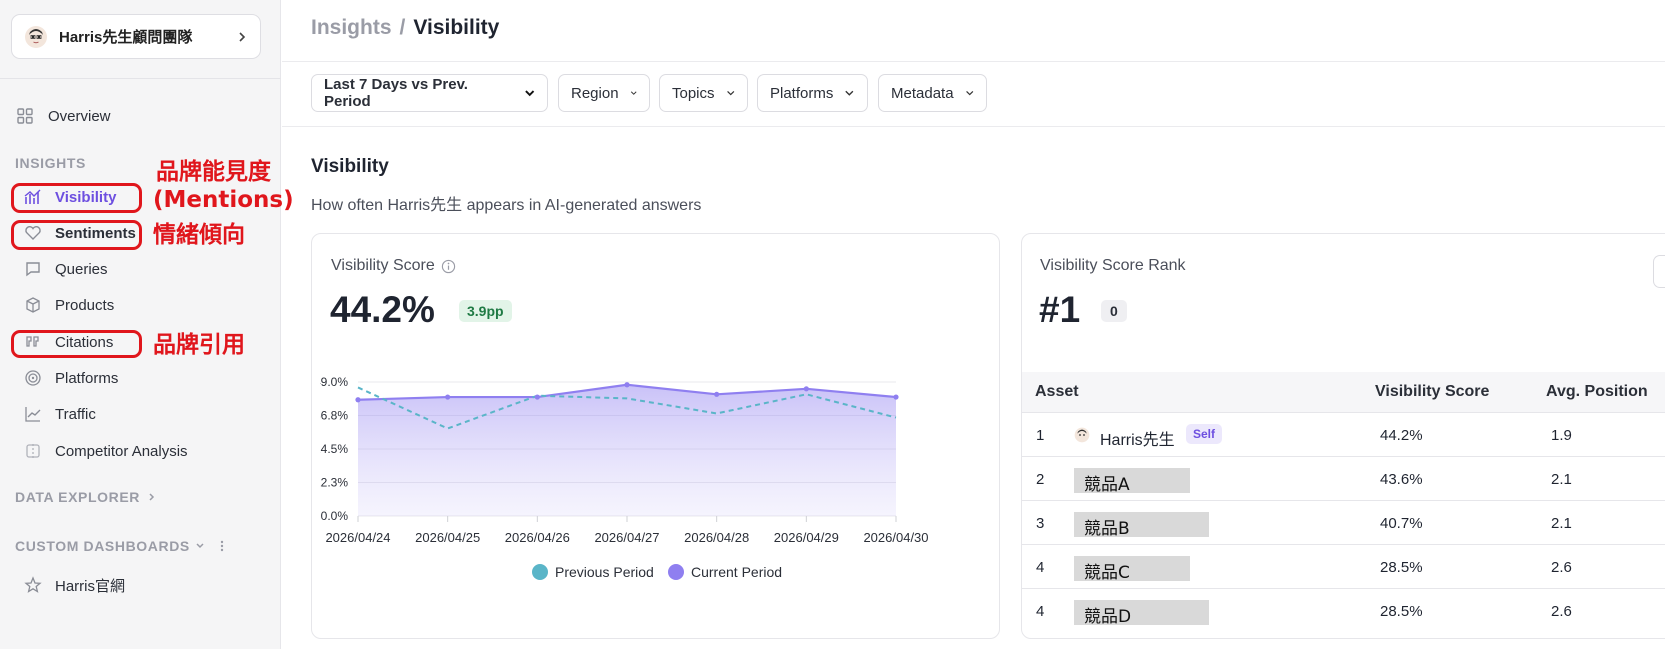 Image resolution: width=1665 pixels, height=649 pixels. I want to click on row-rank: 2, so click(1040, 479).